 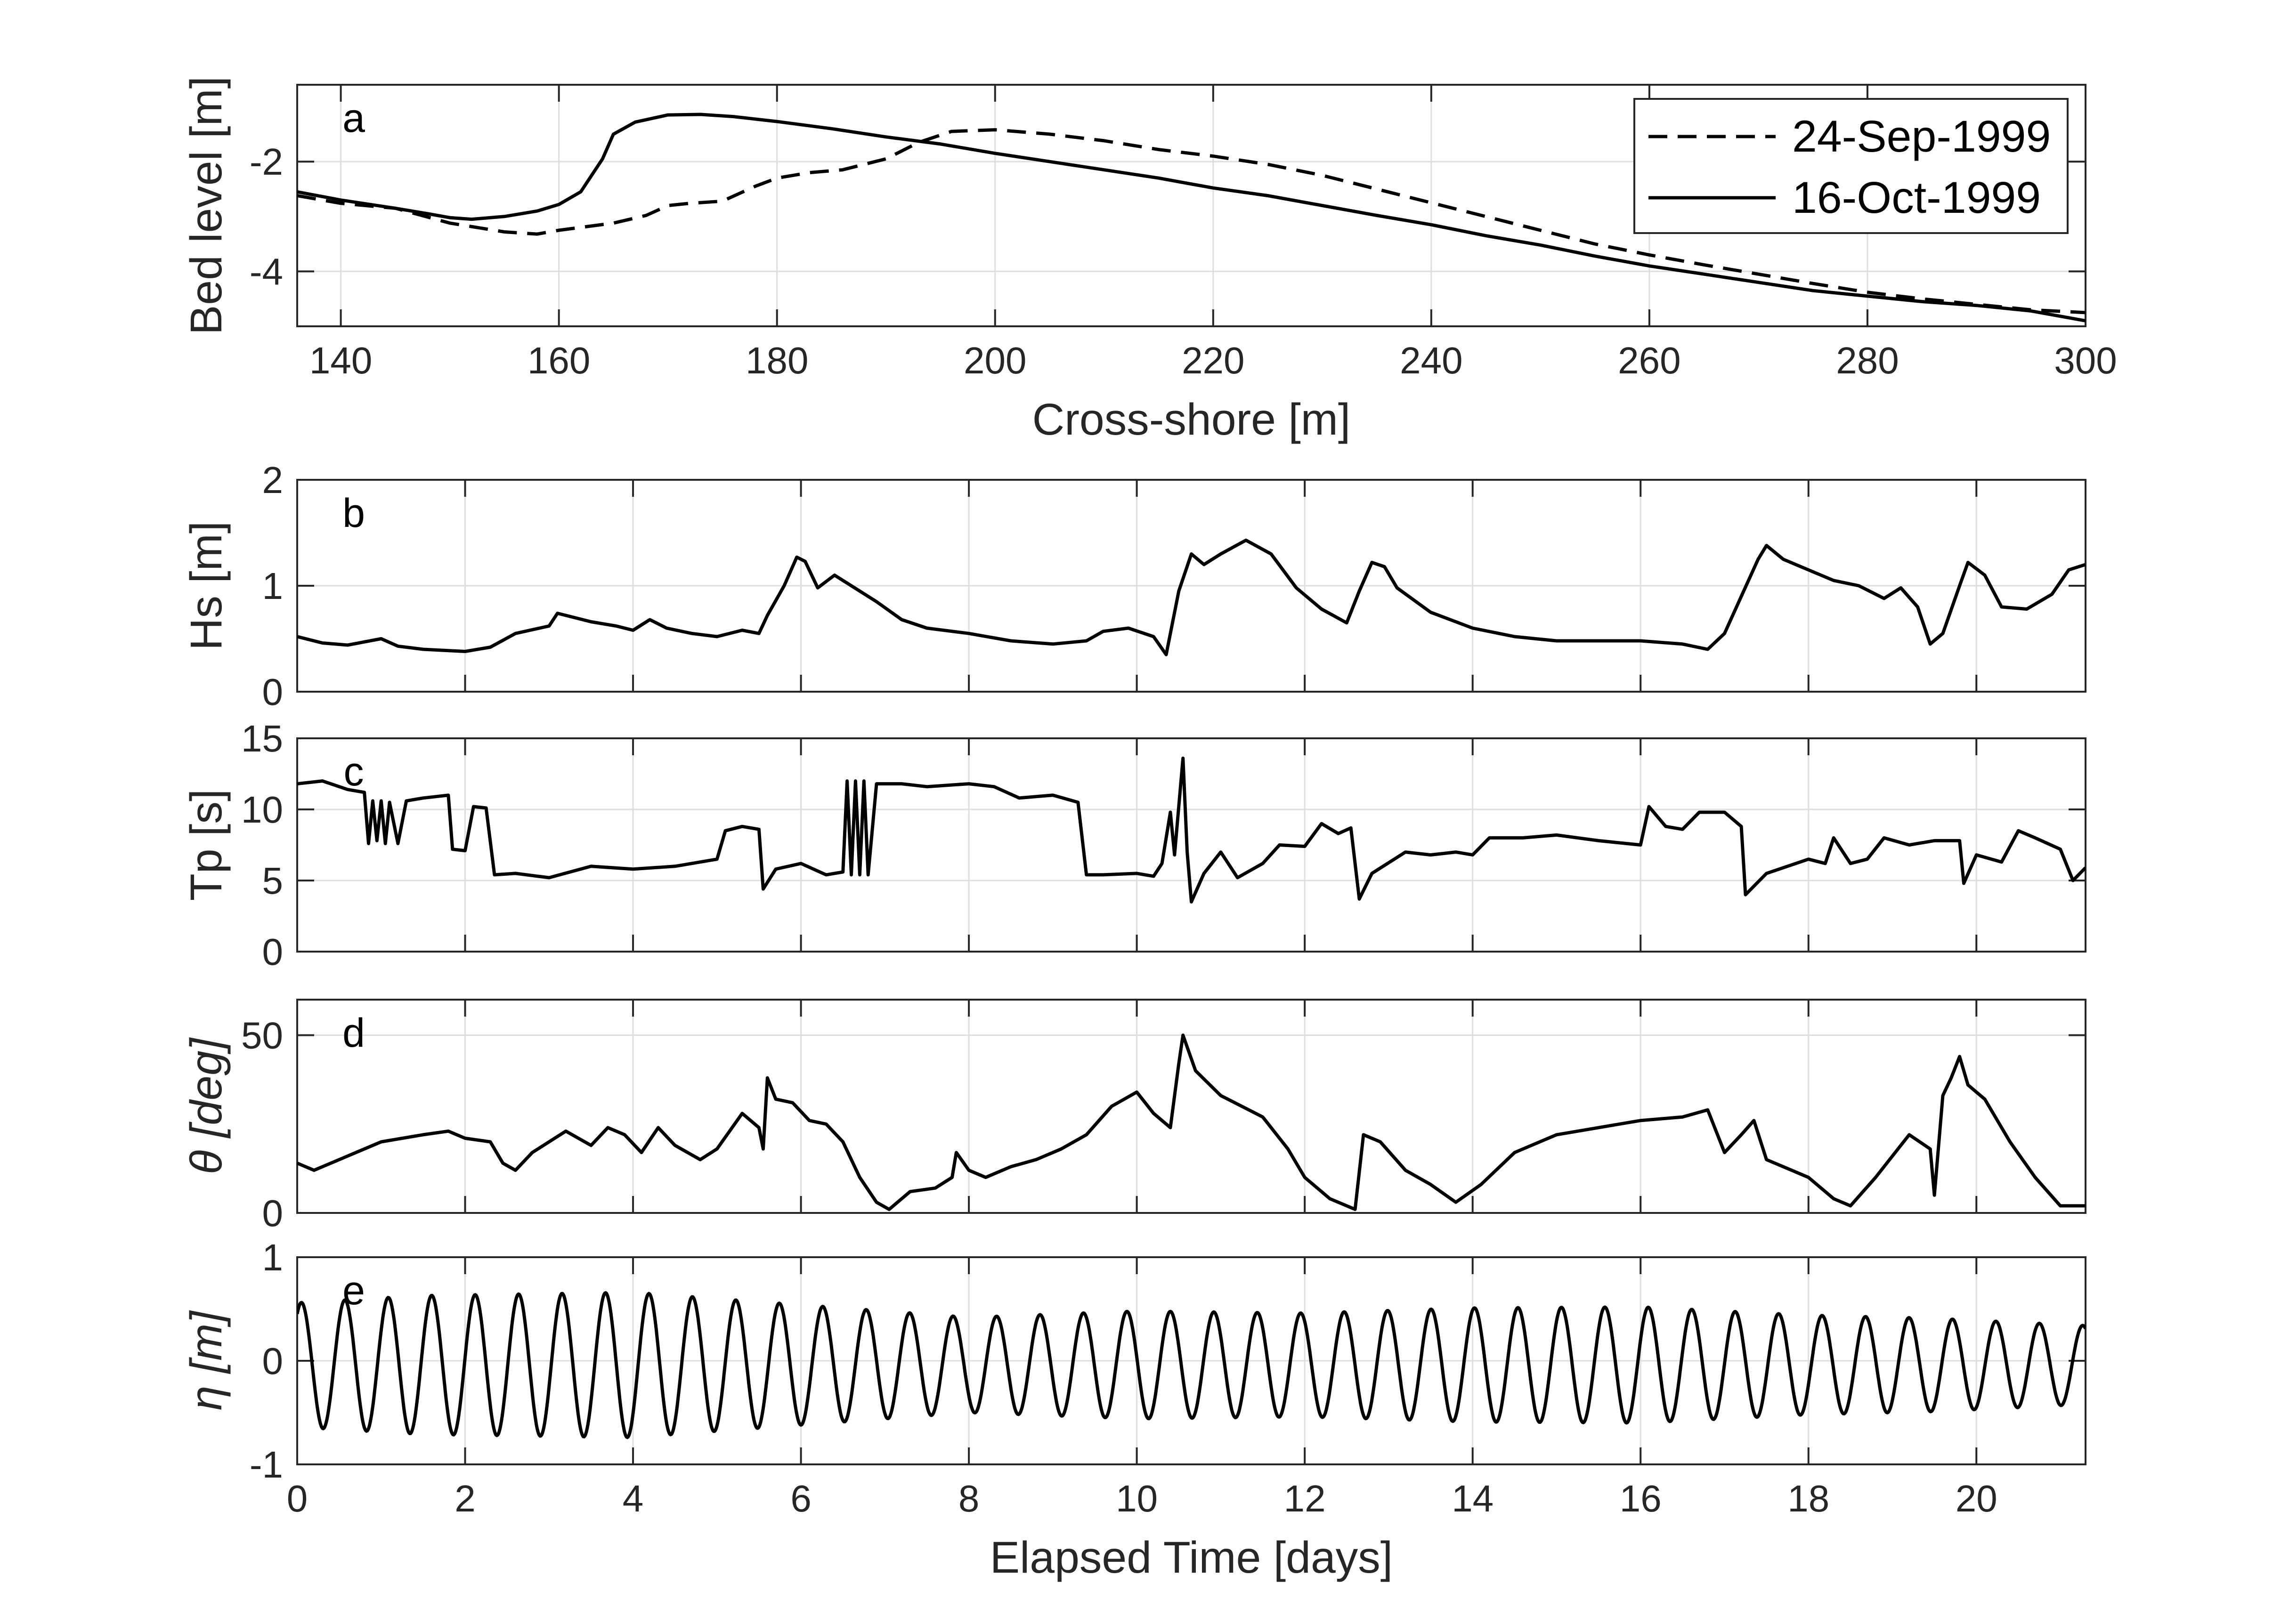 What do you see at coordinates (353, 1290) in the screenshot?
I see `panel-letter-e: e` at bounding box center [353, 1290].